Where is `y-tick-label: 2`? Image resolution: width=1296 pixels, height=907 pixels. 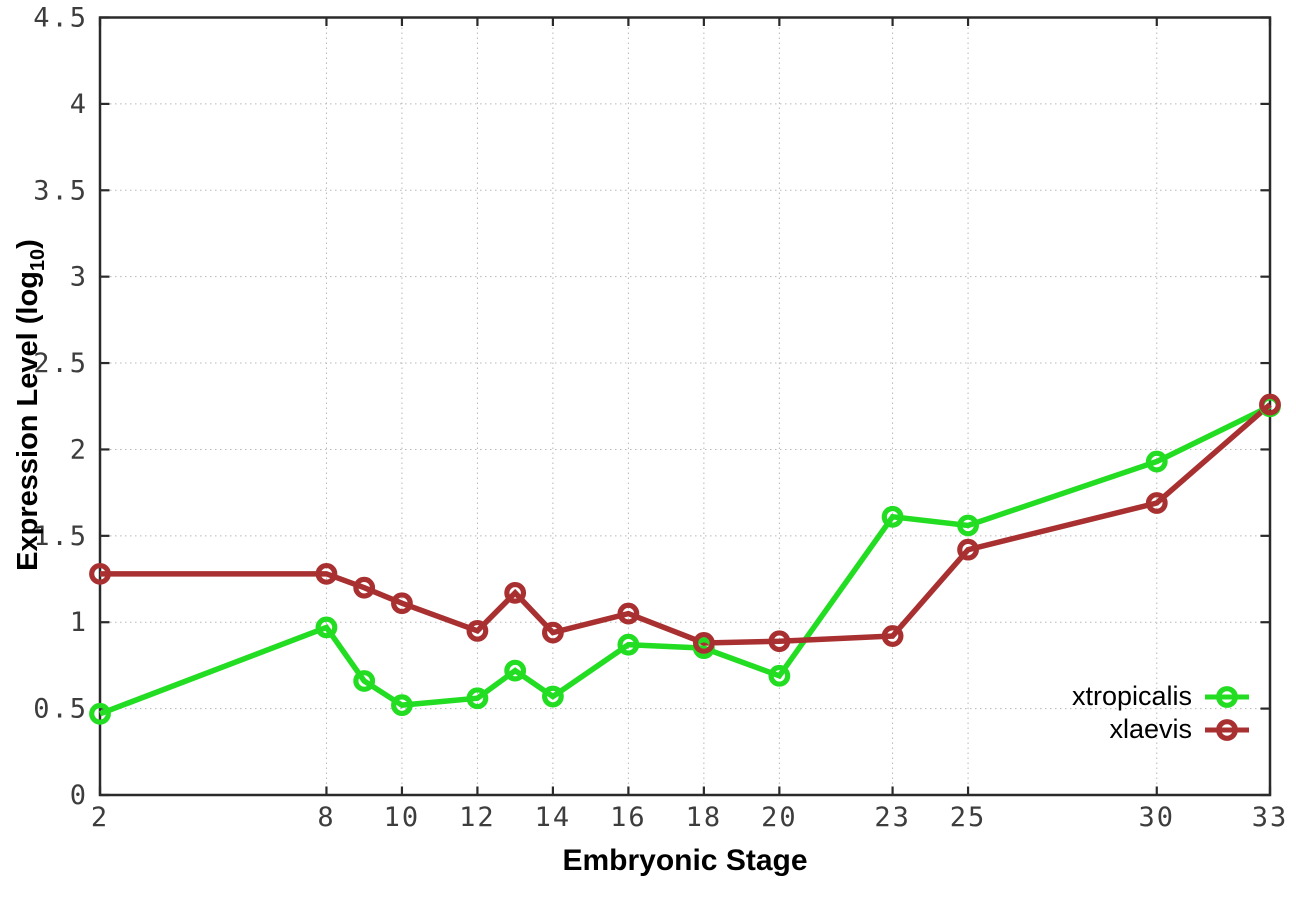
y-tick-label: 2 is located at coordinates (79, 449).